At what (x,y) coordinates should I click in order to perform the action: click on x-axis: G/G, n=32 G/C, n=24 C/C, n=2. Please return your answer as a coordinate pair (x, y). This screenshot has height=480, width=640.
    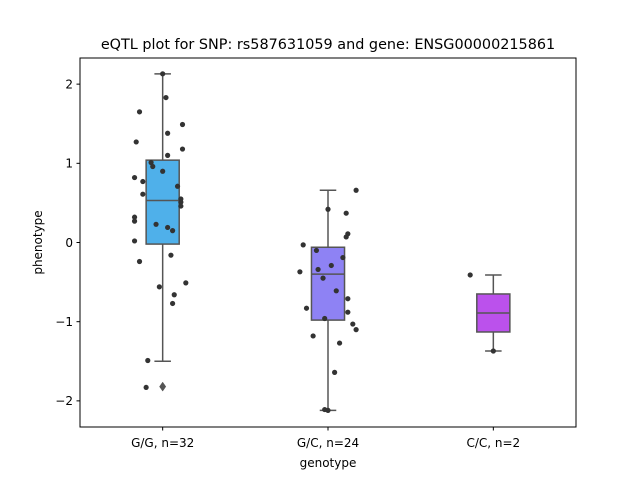
    Looking at the image, I should click on (325, 438).